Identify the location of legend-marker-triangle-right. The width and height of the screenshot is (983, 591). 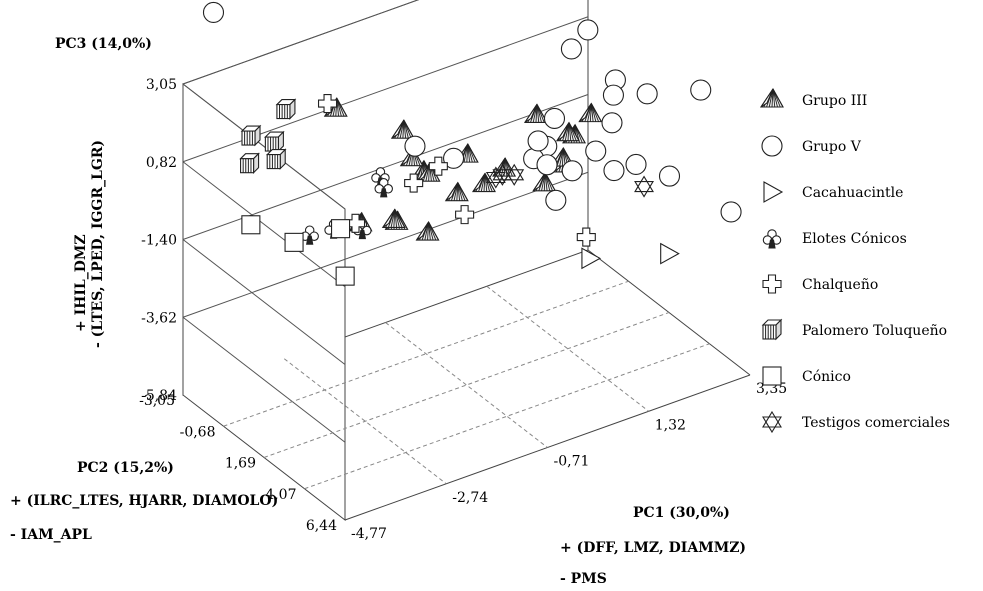
(773, 192).